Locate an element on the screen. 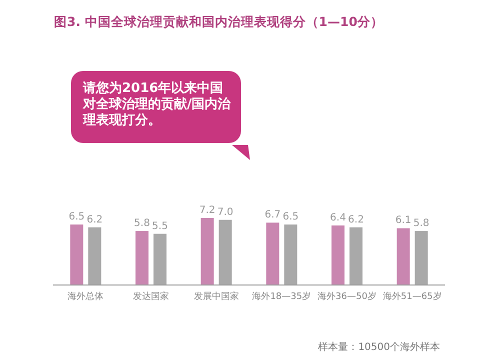 The height and width of the screenshot is (362, 500). text: 请您为2016年以来中国对全球治理的贡献/国内治理表现打分。 is located at coordinates (156, 107).